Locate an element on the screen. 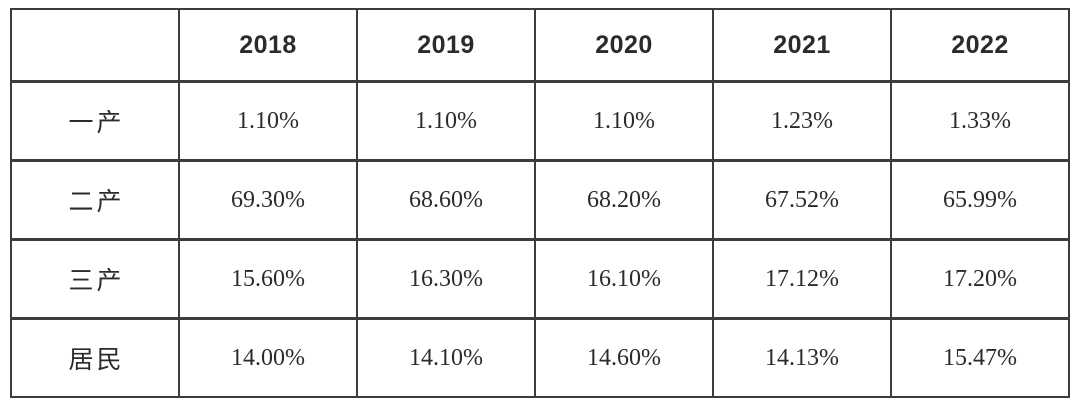  data-cell: 15.47% is located at coordinates (980, 357).